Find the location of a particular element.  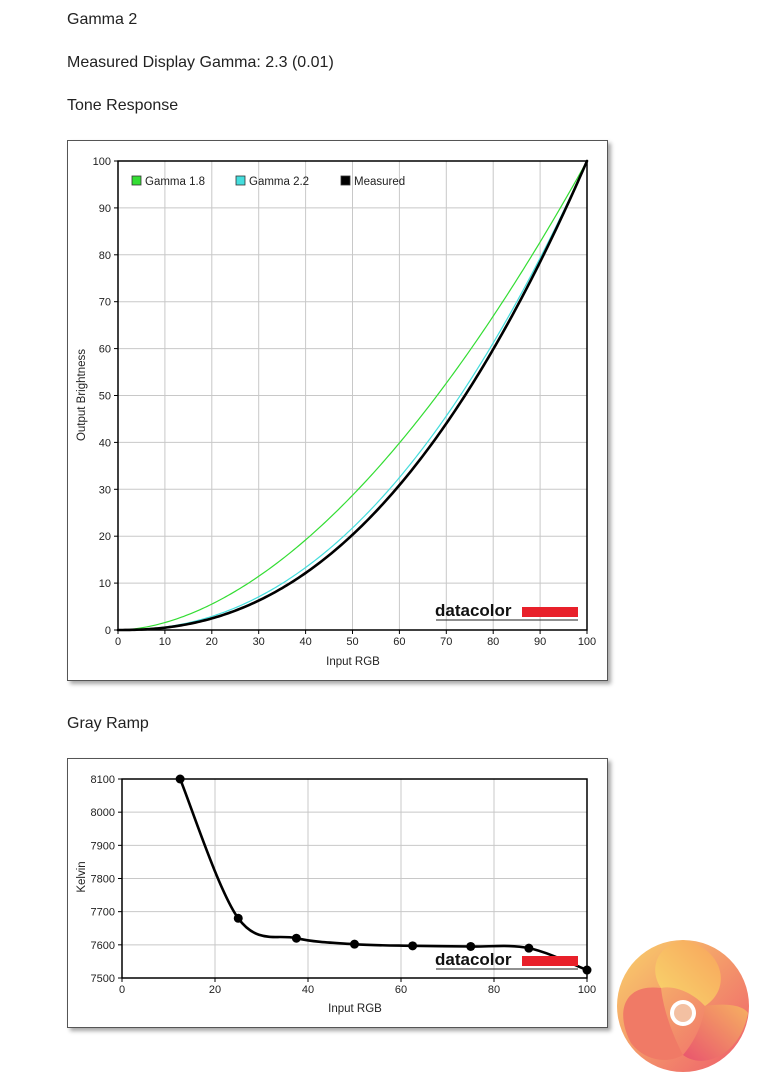

y-tick-label: 70 is located at coordinates (105, 303).